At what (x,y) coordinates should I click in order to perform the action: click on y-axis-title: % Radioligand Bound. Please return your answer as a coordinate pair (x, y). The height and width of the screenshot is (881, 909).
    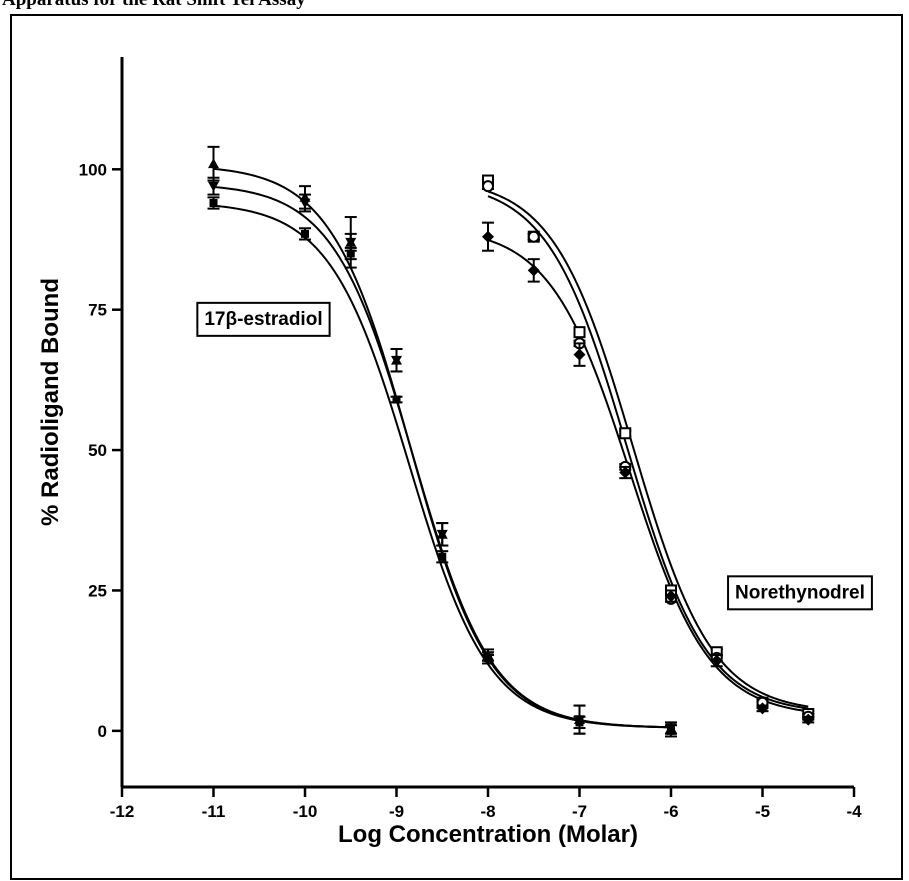
    Looking at the image, I should click on (50, 402).